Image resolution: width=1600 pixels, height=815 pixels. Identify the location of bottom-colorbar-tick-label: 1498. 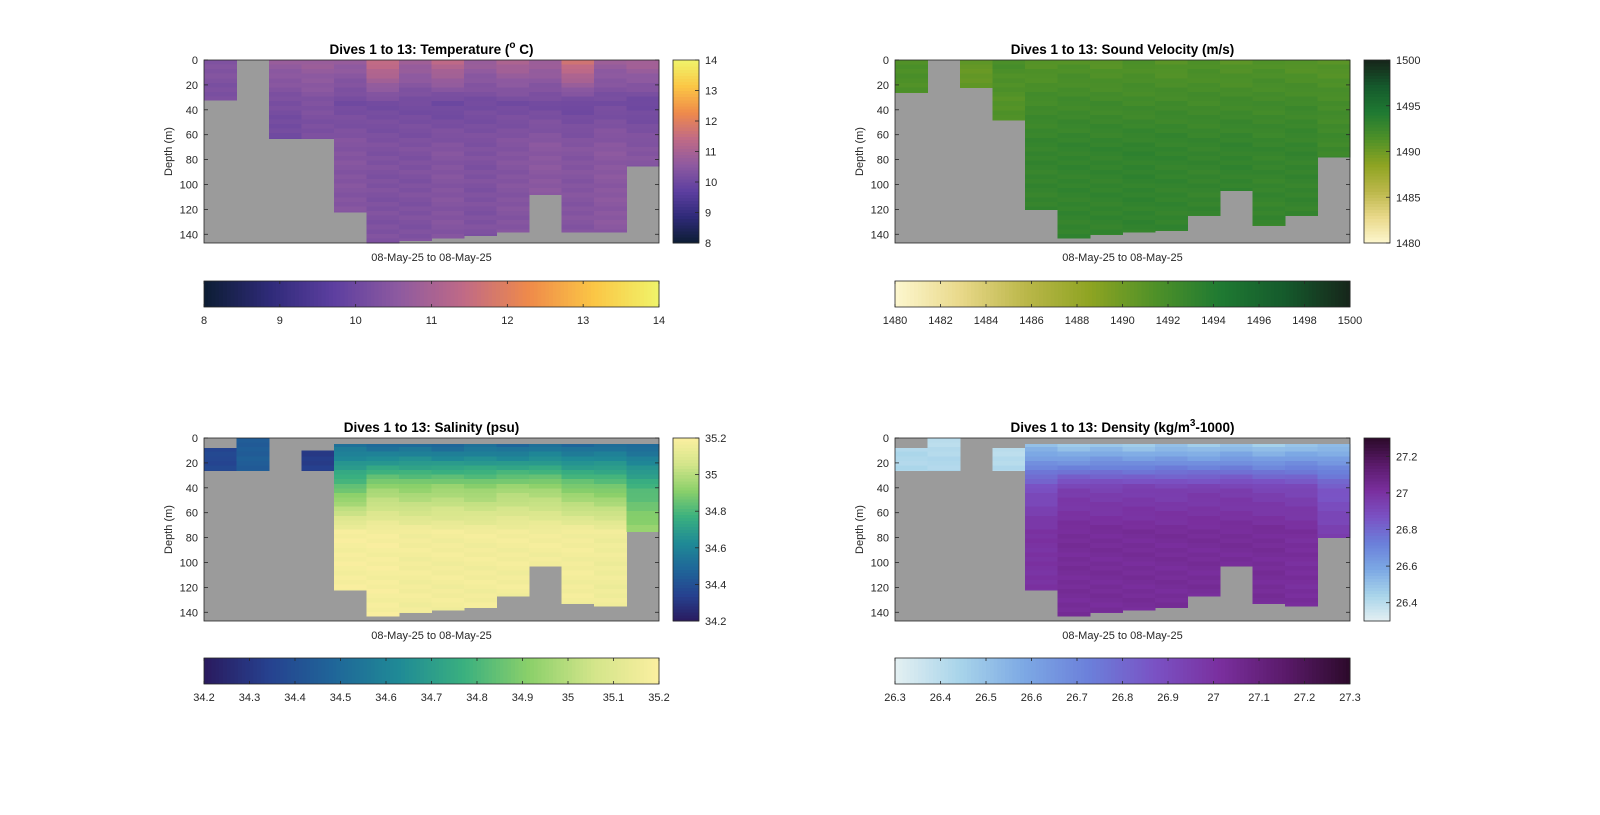
(1304, 321).